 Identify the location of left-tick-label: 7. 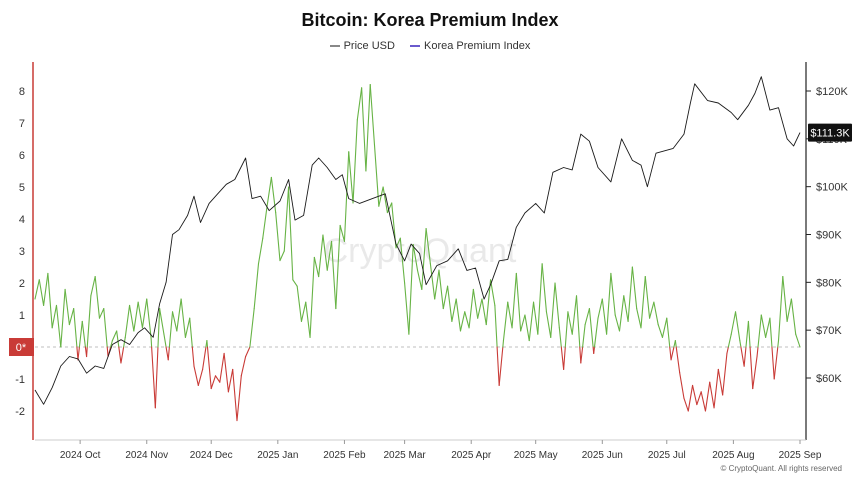
(22, 124).